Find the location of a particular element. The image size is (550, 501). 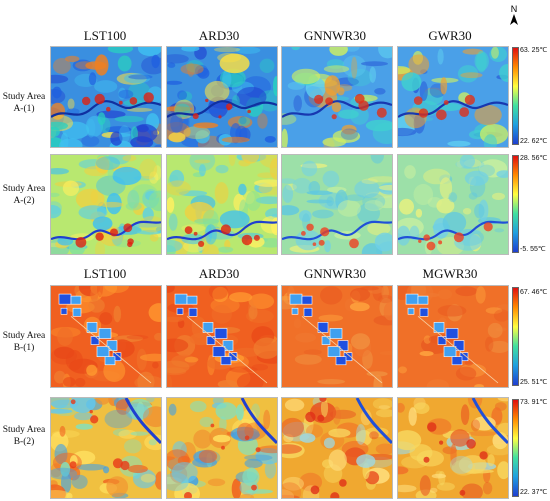

row-label-a1: Study Area A-(1) is located at coordinates (24, 103).